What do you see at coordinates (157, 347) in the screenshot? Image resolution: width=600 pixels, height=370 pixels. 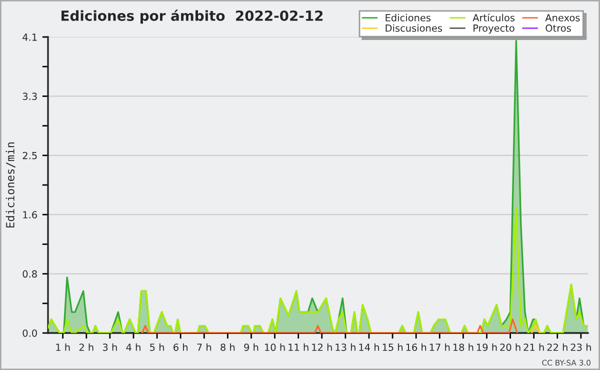 I see `x-tick-label: 5 h` at bounding box center [157, 347].